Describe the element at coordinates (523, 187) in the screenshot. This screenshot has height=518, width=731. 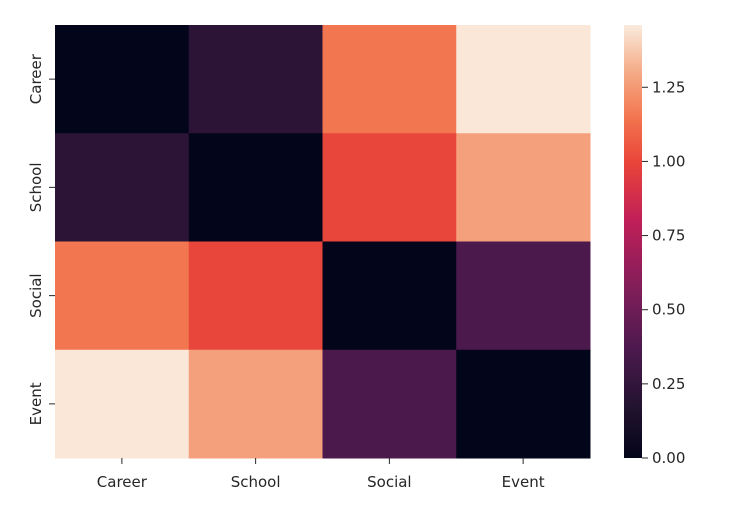
I see `heatmap-cell-school-event` at that location.